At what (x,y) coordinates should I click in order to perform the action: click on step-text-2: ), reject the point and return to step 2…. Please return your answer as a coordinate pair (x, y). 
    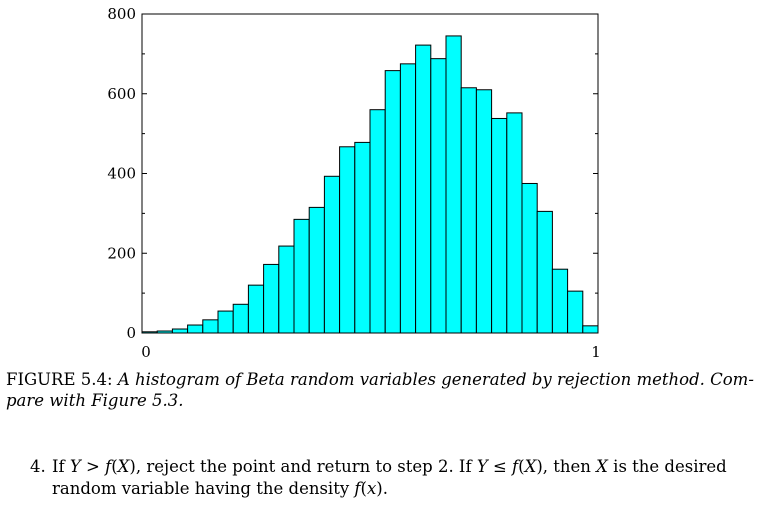
    Looking at the image, I should click on (303, 466).